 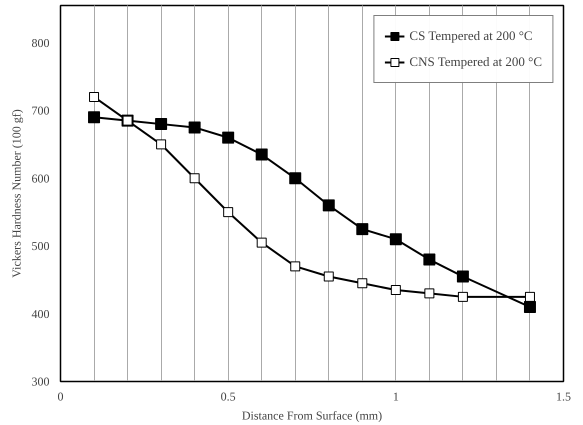 What do you see at coordinates (61, 397) in the screenshot?
I see `x-tick-label: 0` at bounding box center [61, 397].